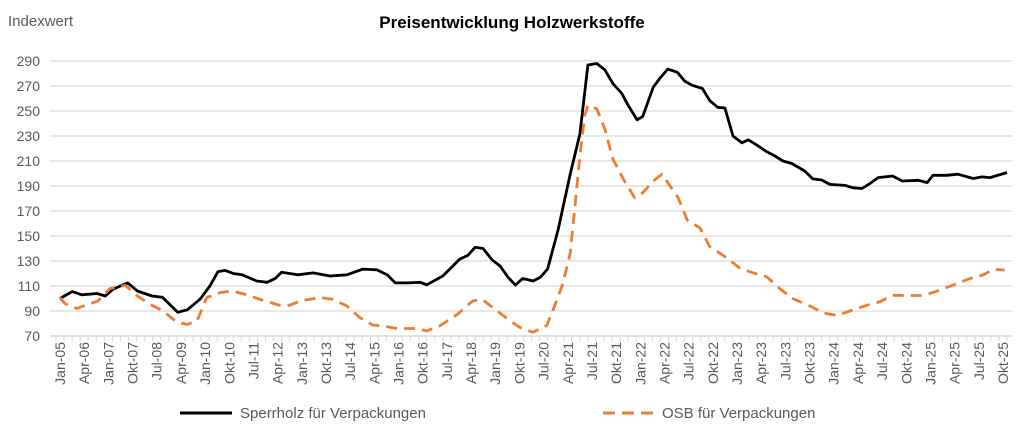  What do you see at coordinates (29, 236) in the screenshot?
I see `y-tick-label: 150` at bounding box center [29, 236].